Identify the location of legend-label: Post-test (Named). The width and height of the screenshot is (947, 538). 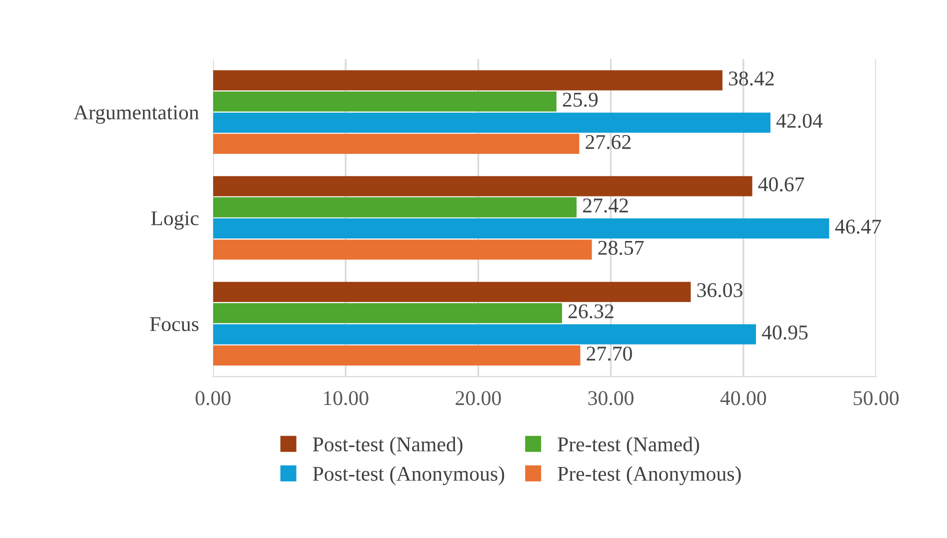
(387, 446).